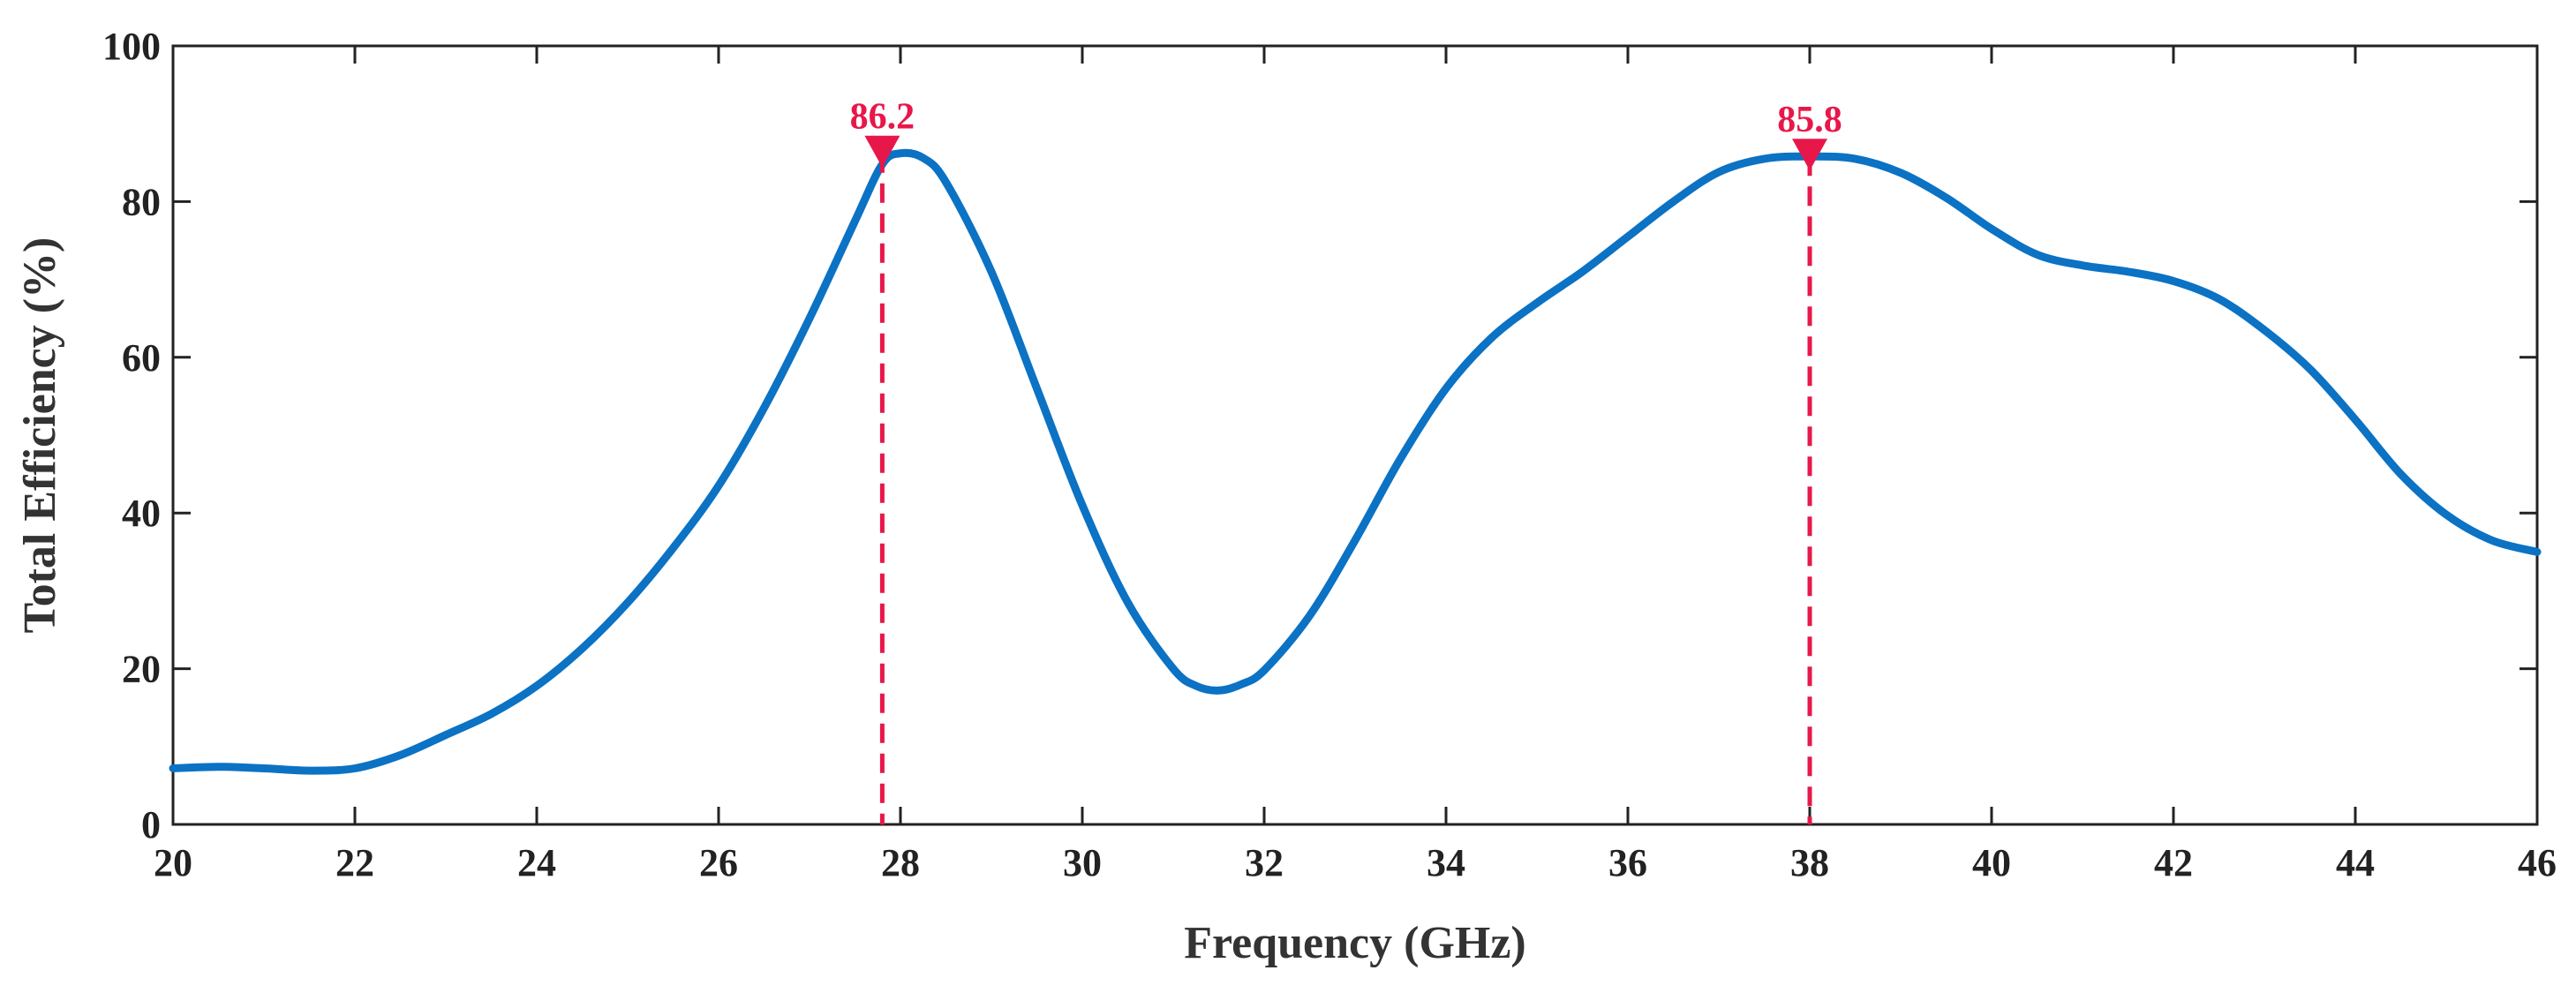 The image size is (2576, 993). I want to click on x-tick-label: 22, so click(355, 863).